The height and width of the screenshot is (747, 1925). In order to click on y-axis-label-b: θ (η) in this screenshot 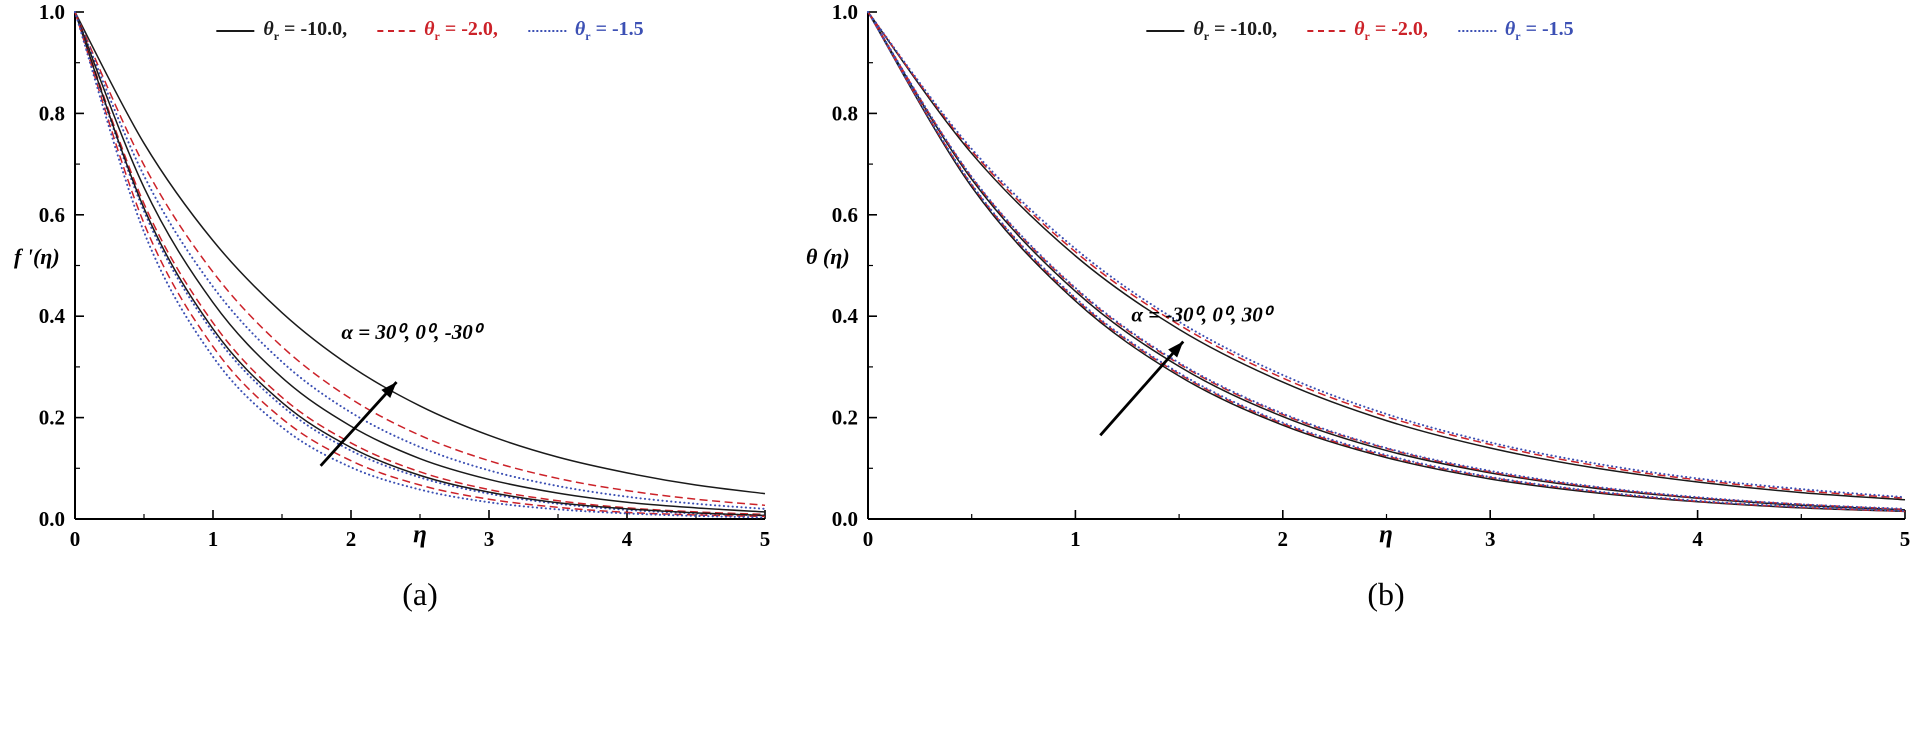, I will do `click(828, 256)`.